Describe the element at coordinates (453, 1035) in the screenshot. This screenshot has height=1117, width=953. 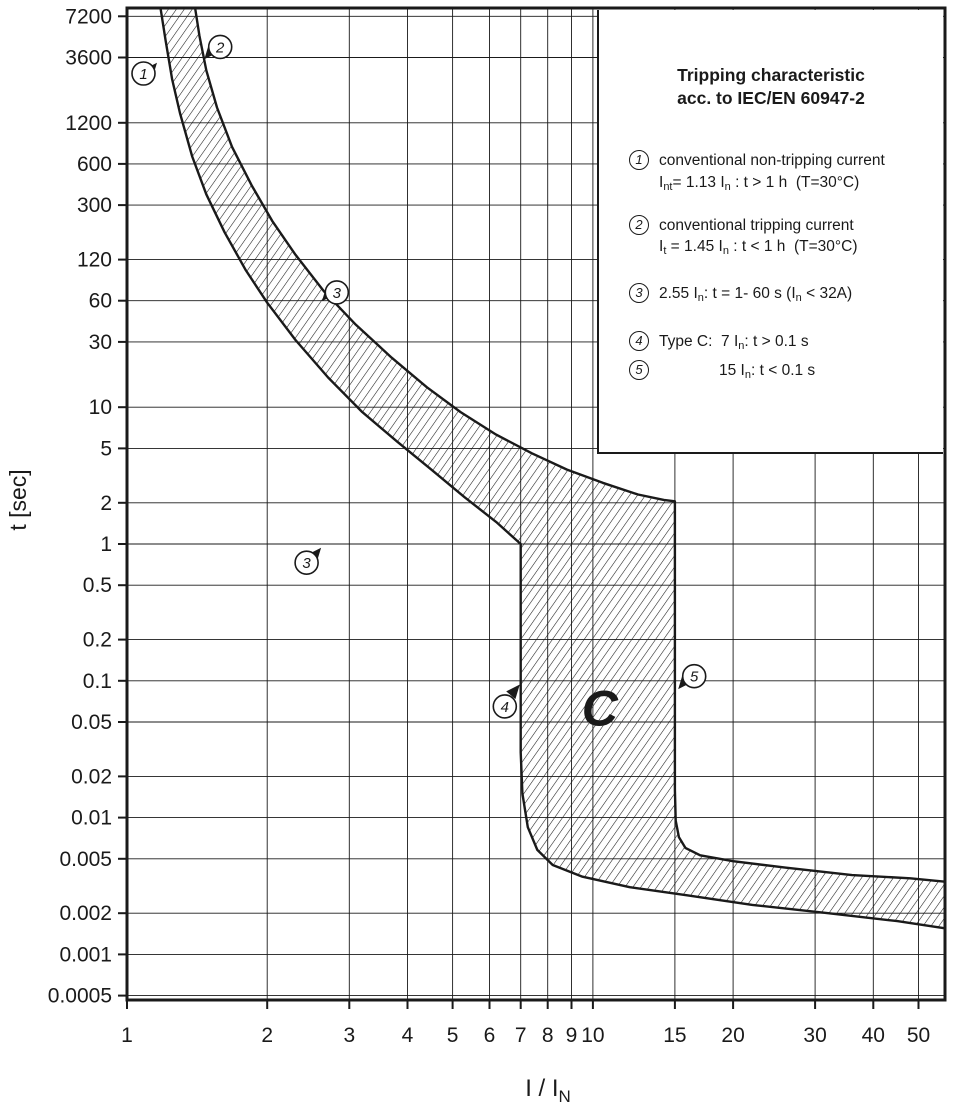
I see `x-tick-label: 5` at that location.